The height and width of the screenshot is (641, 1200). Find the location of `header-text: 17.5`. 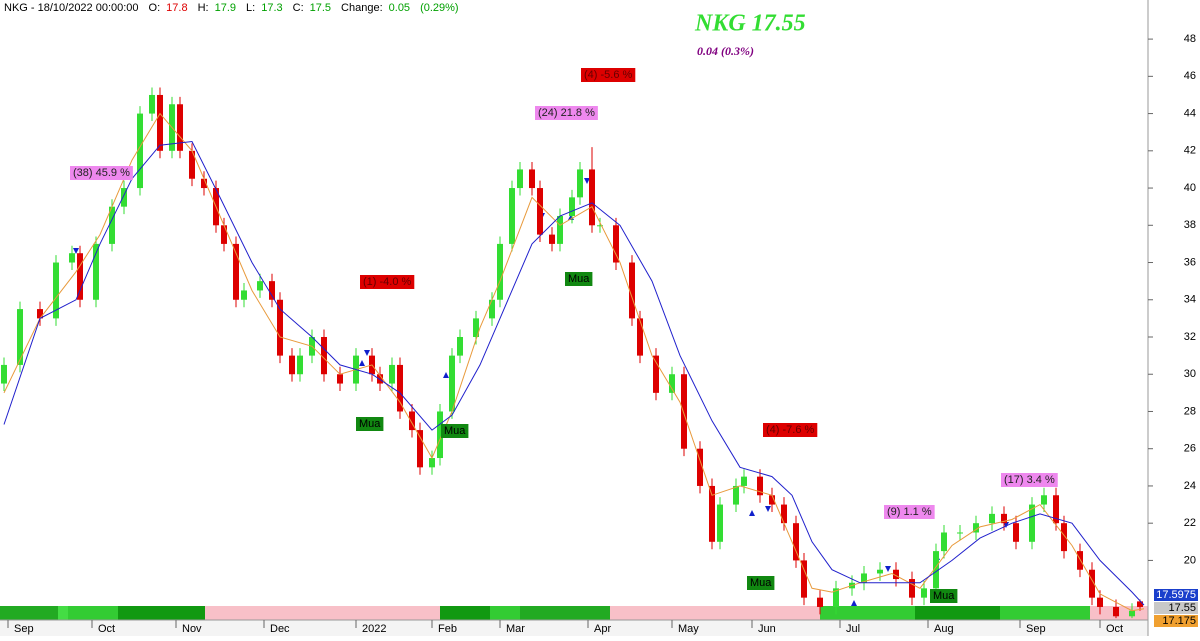

header-text: 17.5 is located at coordinates (320, 8).